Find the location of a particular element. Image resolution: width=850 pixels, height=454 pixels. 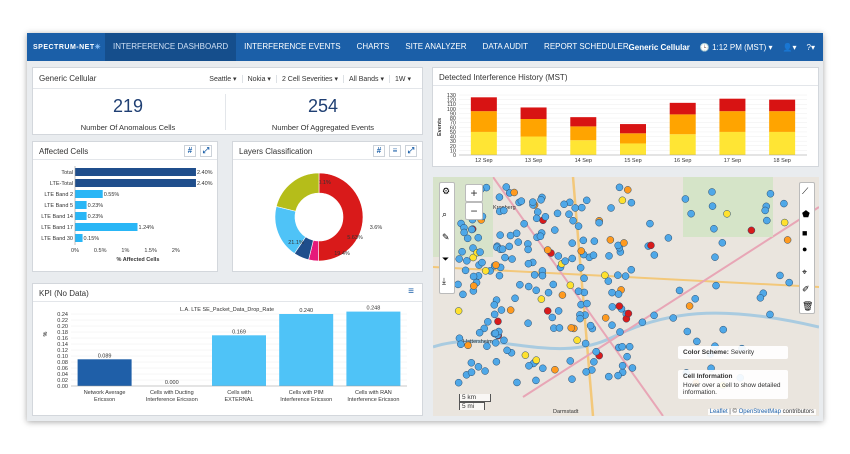

aggregated-events-stat: 254 Number Of Aggregated Events is located at coordinates (323, 114).